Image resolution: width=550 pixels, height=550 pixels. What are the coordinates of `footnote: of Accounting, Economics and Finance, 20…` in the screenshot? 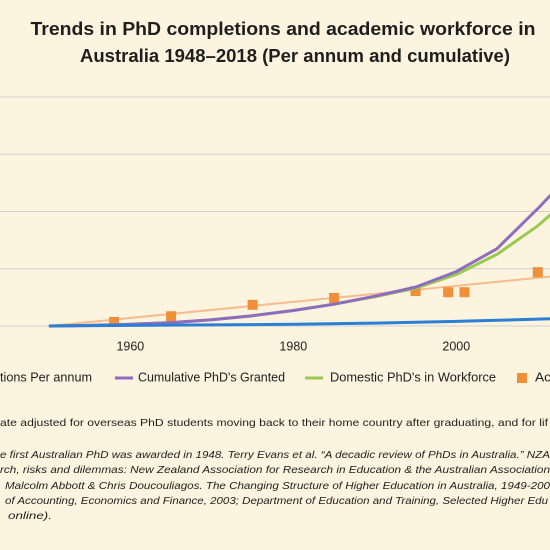 It's located at (276, 501).